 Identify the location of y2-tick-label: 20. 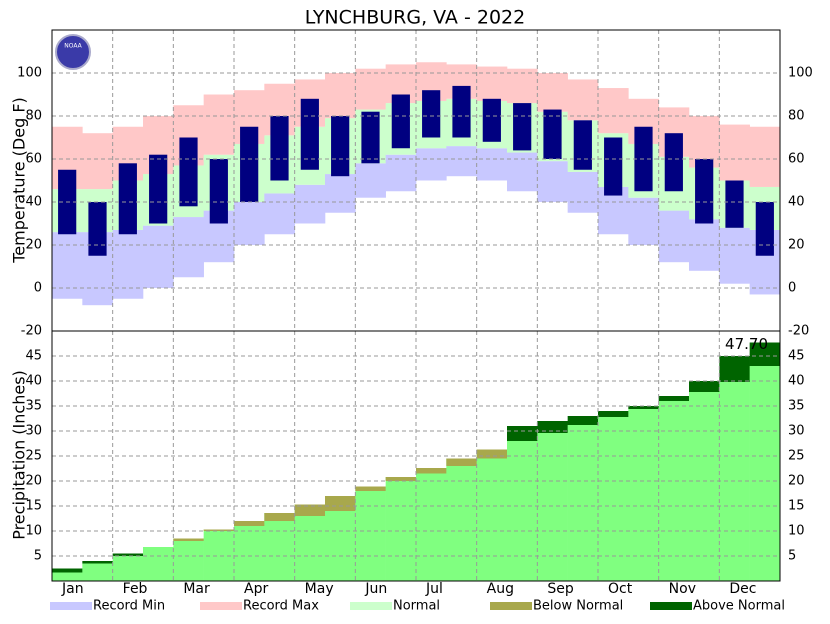
(796, 245).